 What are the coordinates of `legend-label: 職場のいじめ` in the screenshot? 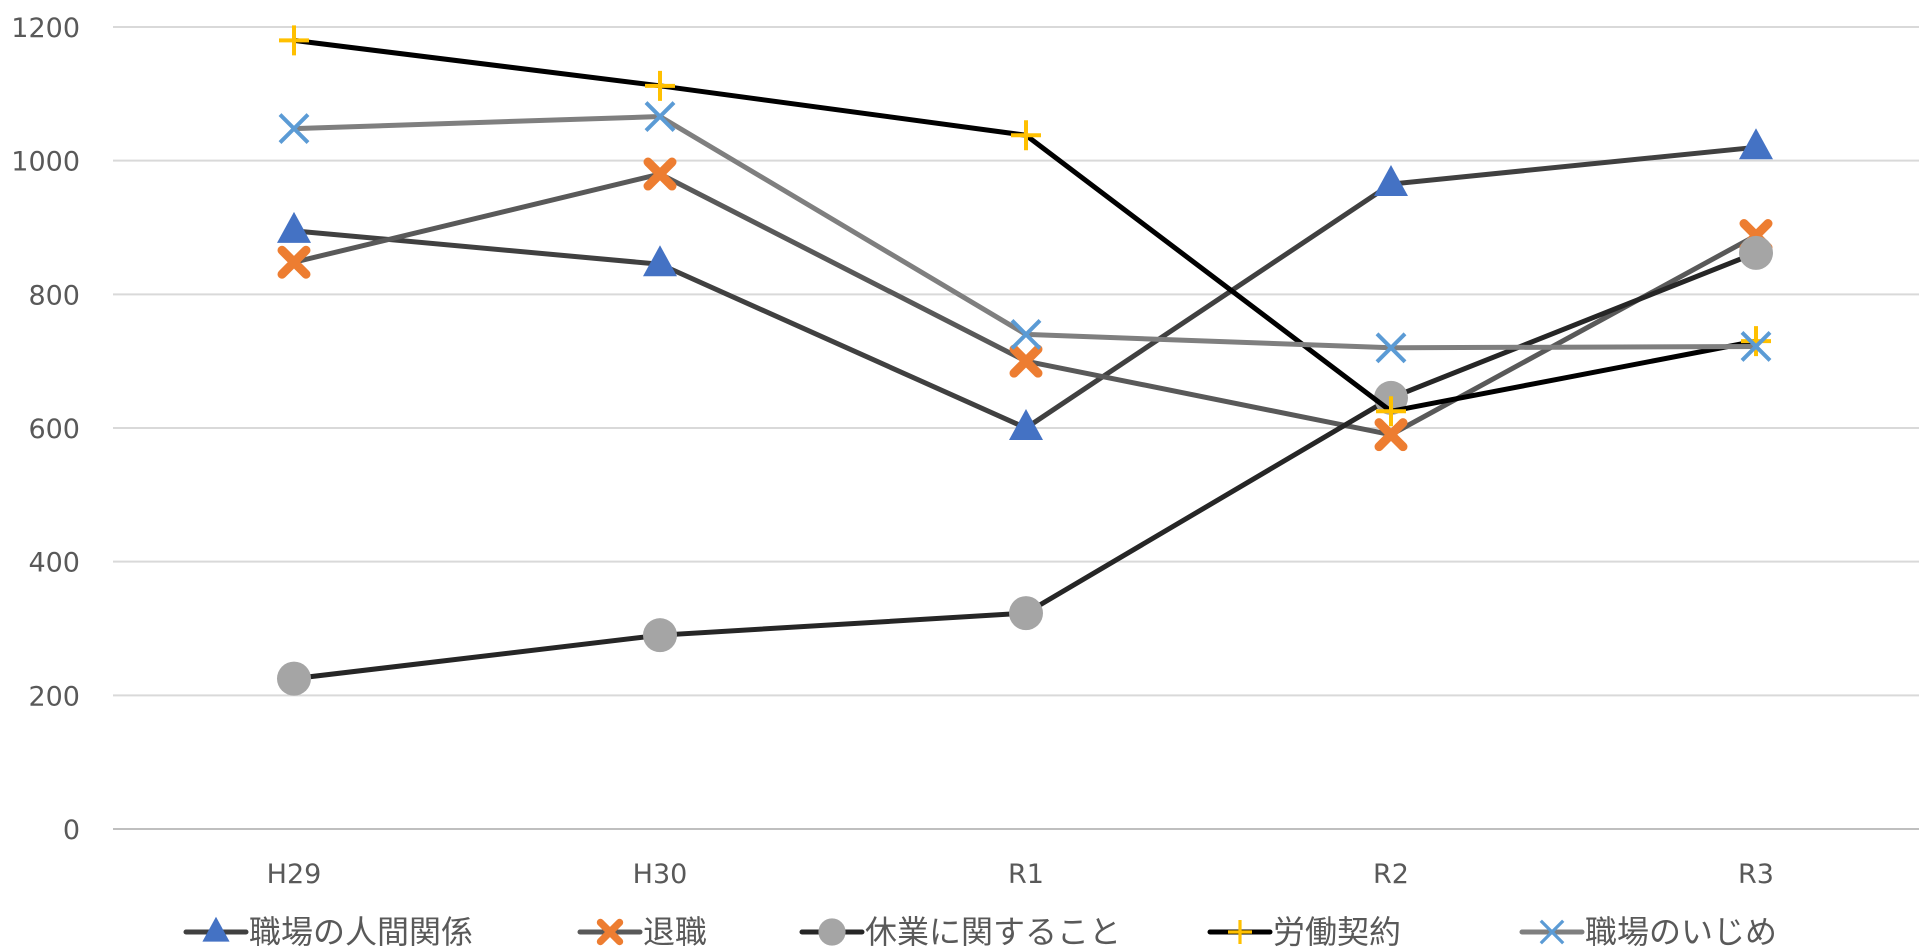 It's located at (1681, 930).